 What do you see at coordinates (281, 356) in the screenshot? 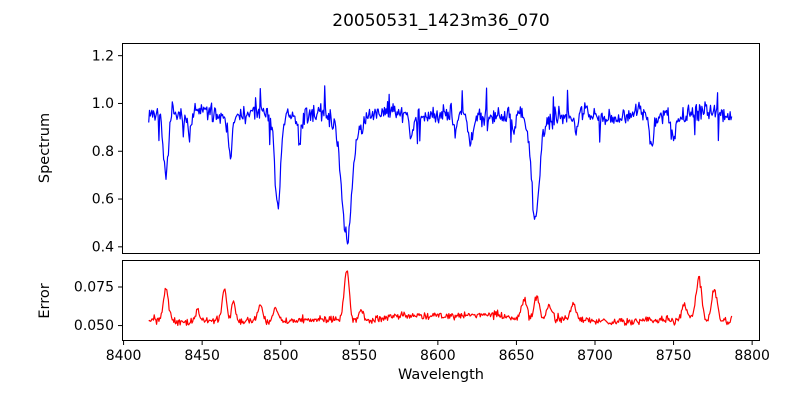
I see `x-tick-label: 8500` at bounding box center [281, 356].